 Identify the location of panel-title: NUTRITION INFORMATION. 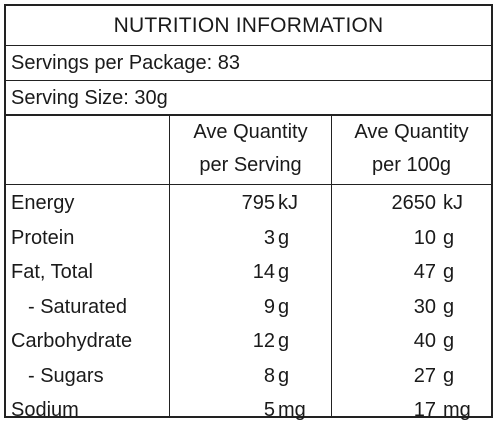
(248, 25).